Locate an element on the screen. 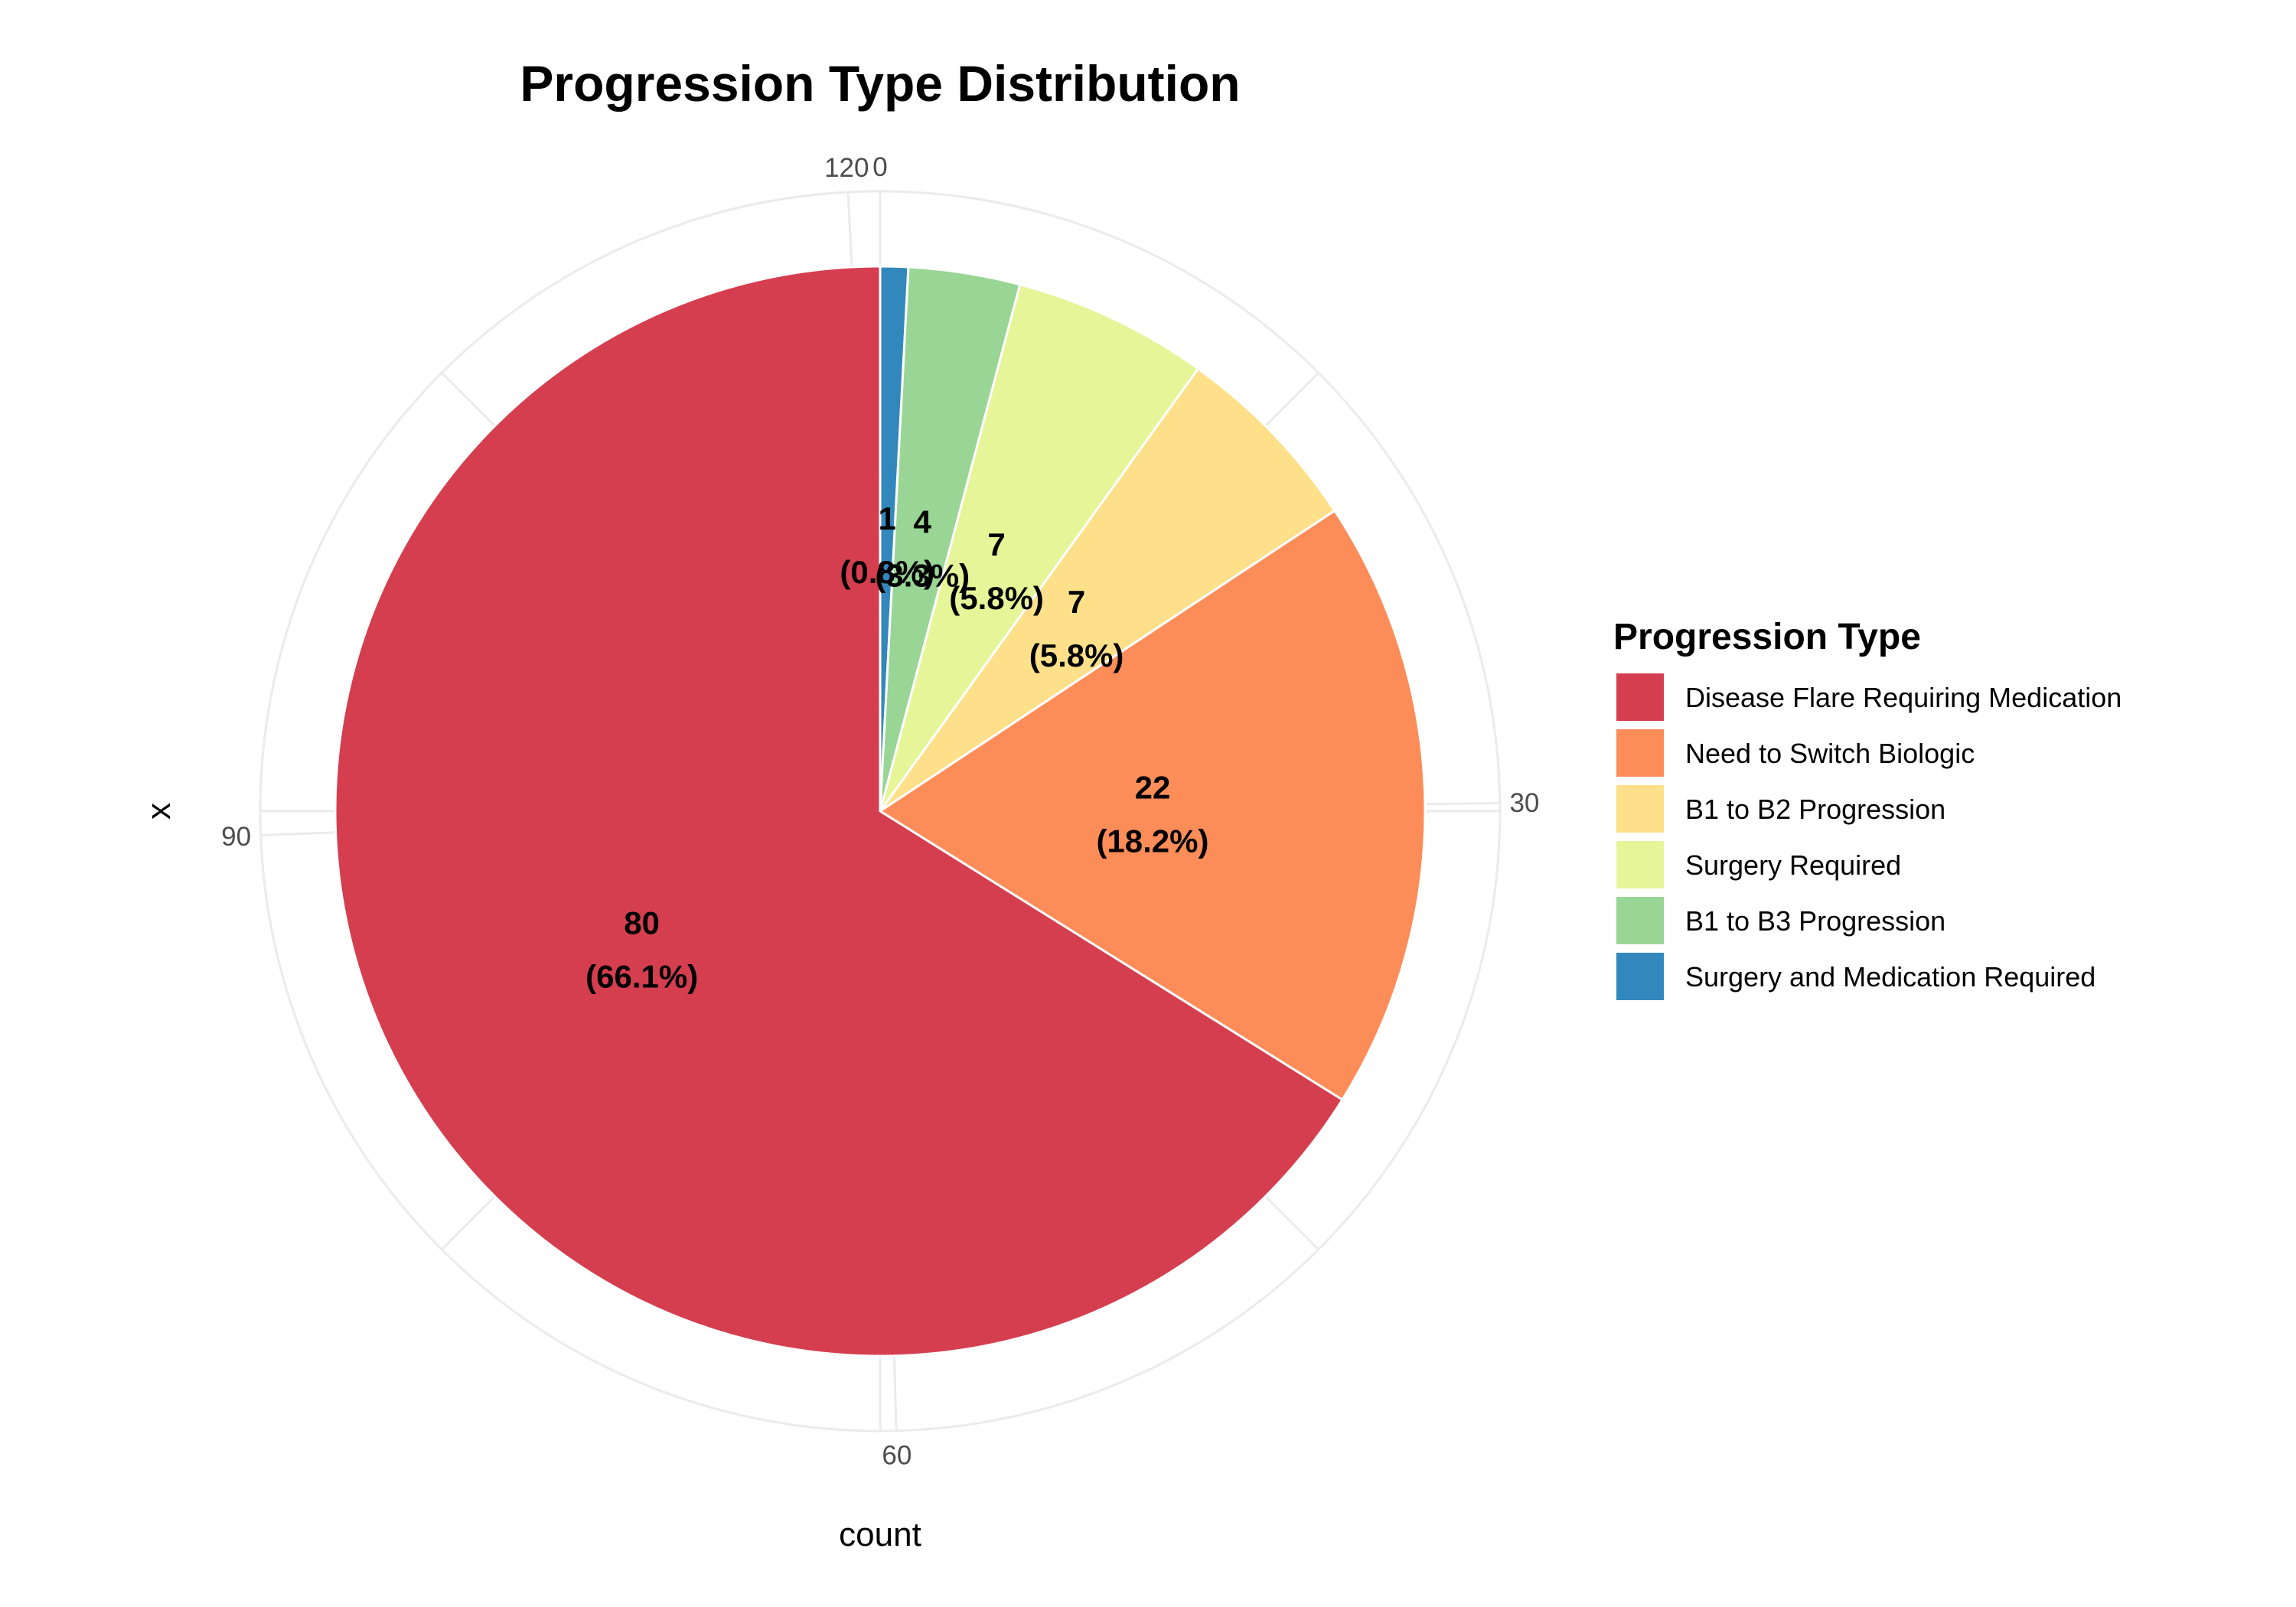  angle-tick-label: 30 is located at coordinates (1524, 803).